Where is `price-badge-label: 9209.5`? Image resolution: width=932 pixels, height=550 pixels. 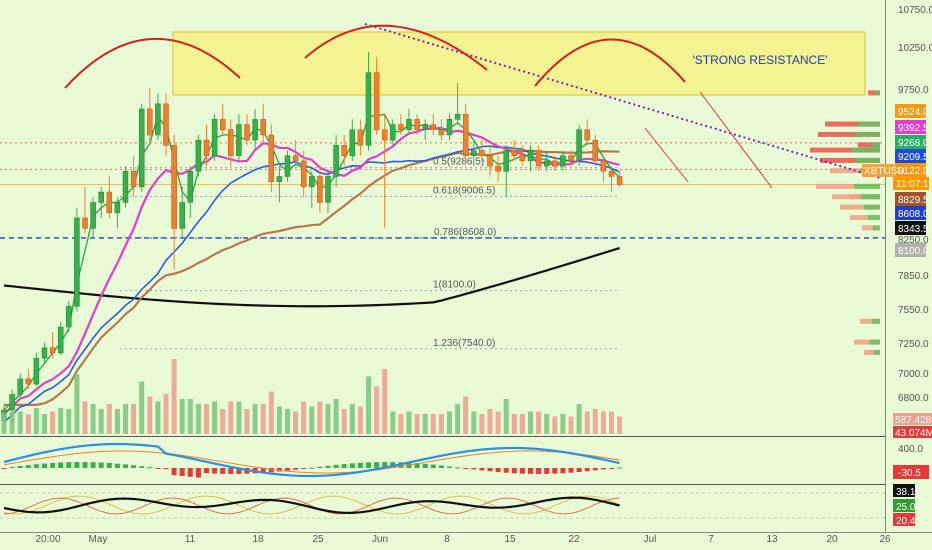
price-badge-label: 9209.5 is located at coordinates (913, 157).